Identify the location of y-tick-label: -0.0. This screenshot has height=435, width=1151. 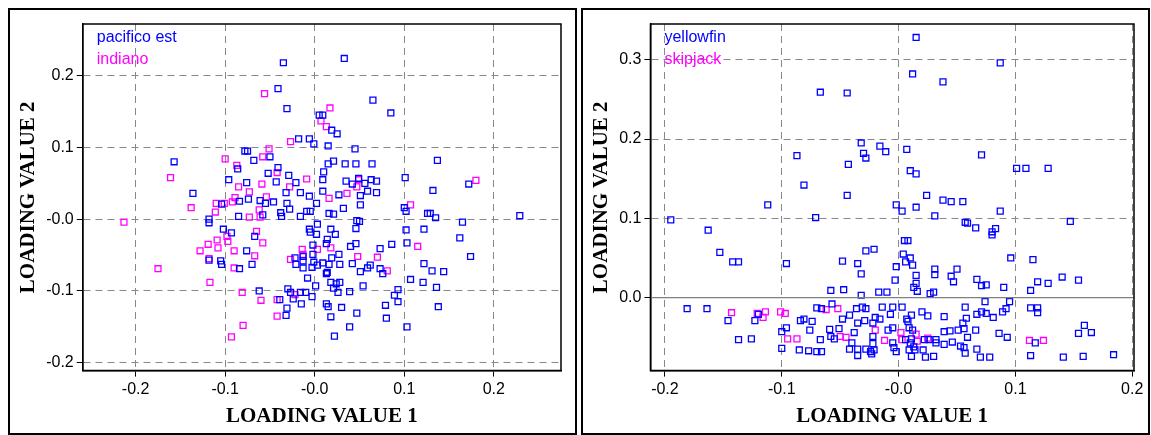
(60, 218).